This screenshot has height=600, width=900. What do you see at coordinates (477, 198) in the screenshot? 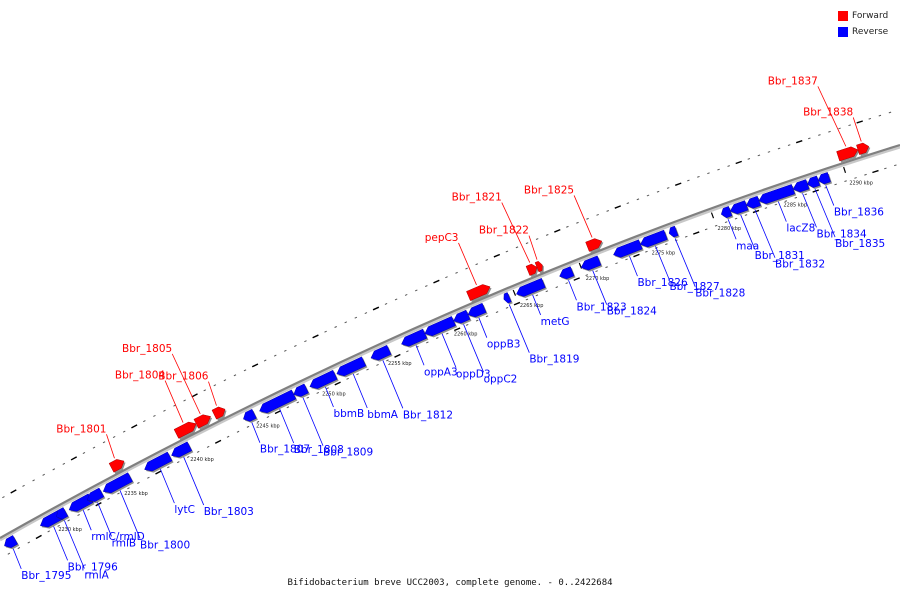
I see `gene-label: Bbr_1821` at bounding box center [477, 198].